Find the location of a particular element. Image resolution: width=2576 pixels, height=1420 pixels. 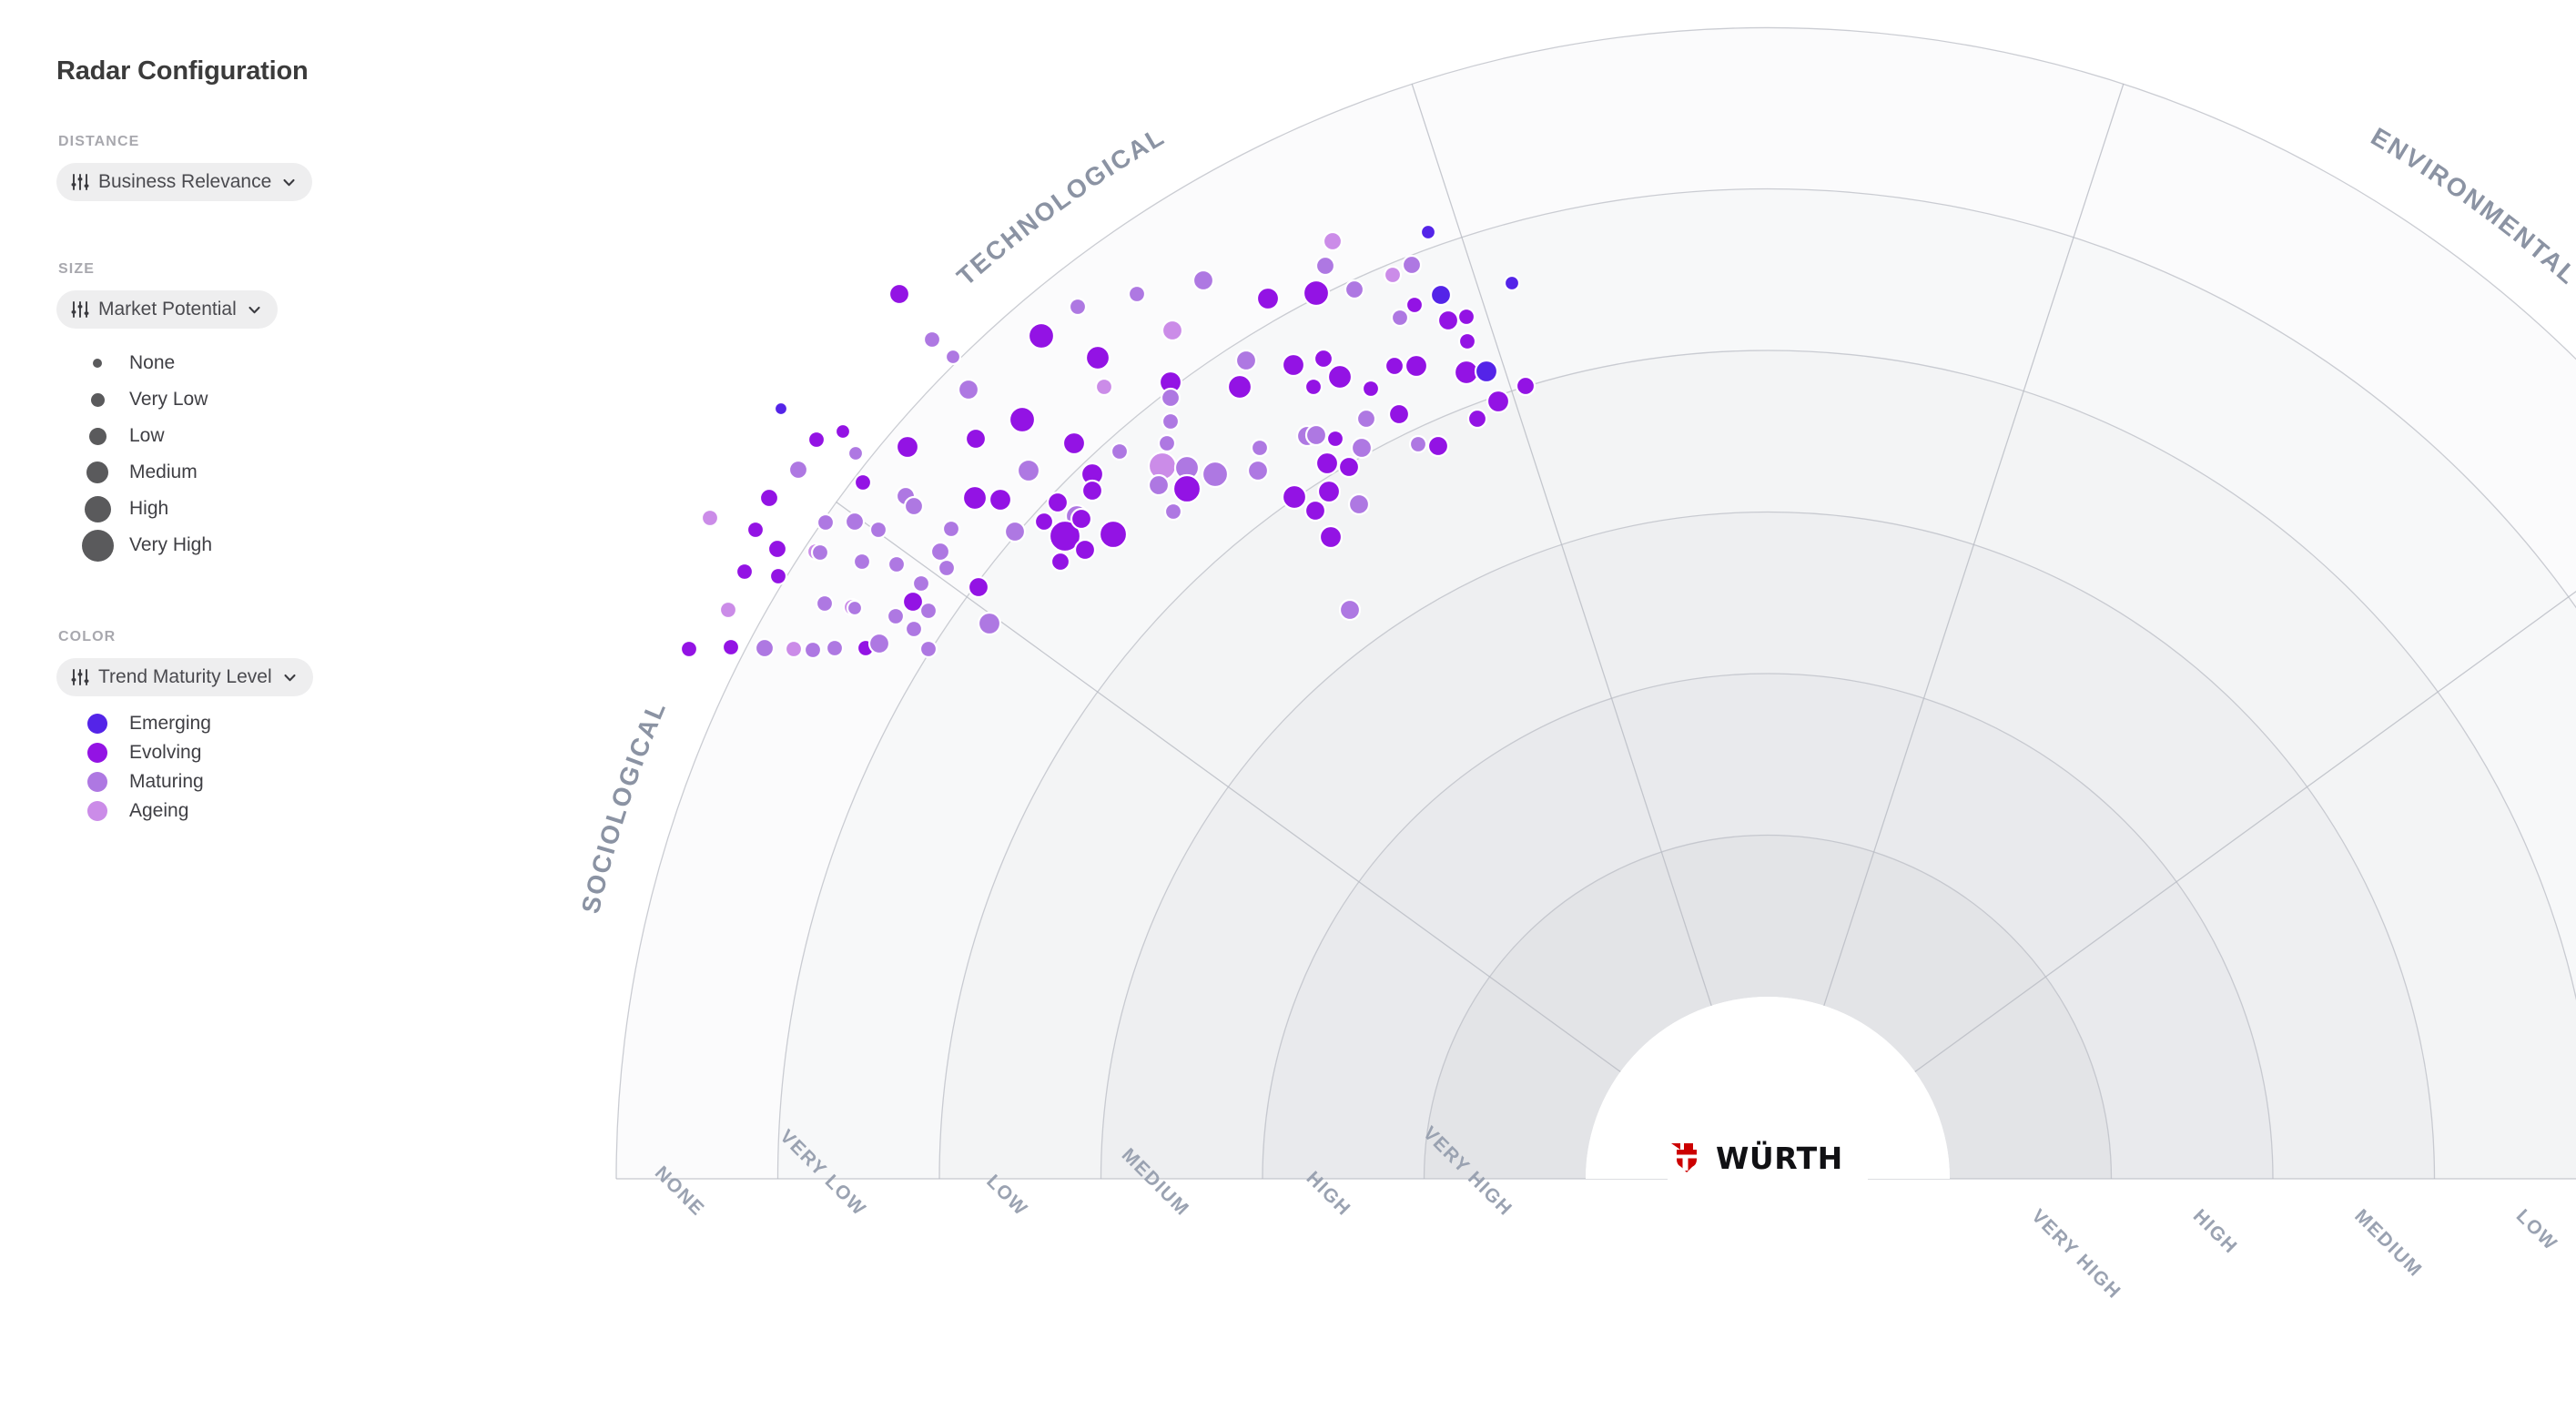

color-legend-item: Emerging is located at coordinates (238, 723).